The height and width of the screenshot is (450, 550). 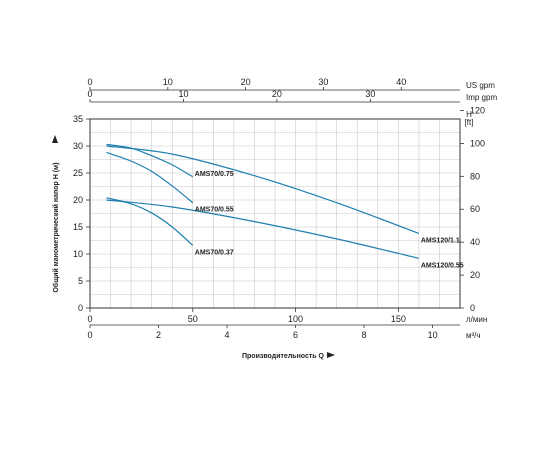 I want to click on right-tick-label: 60, so click(x=475, y=209).